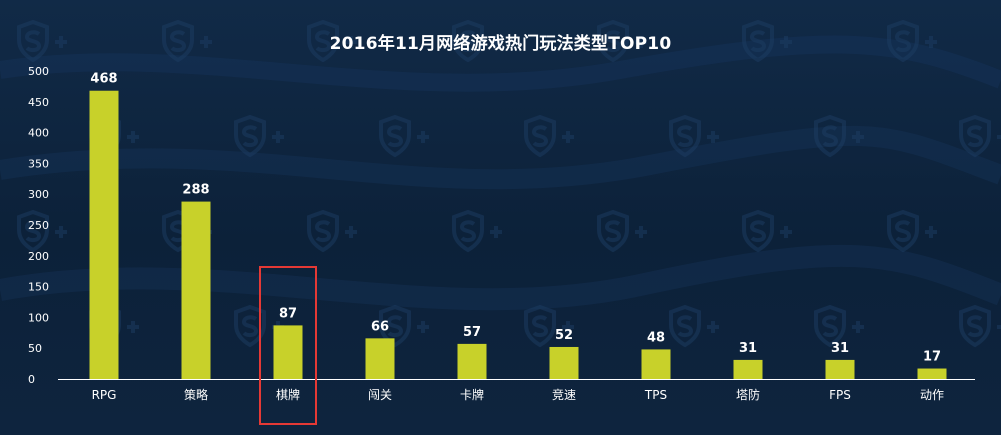  I want to click on x-category-label: 动作, so click(932, 395).